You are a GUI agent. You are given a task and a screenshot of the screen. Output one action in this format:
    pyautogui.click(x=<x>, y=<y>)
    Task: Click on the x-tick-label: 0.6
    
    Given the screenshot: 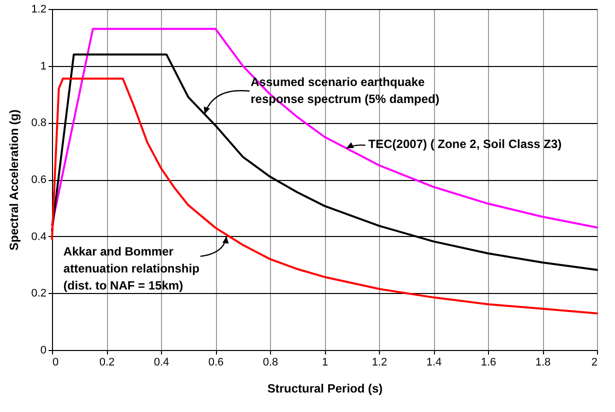 What is the action you would take?
    pyautogui.click(x=216, y=362)
    